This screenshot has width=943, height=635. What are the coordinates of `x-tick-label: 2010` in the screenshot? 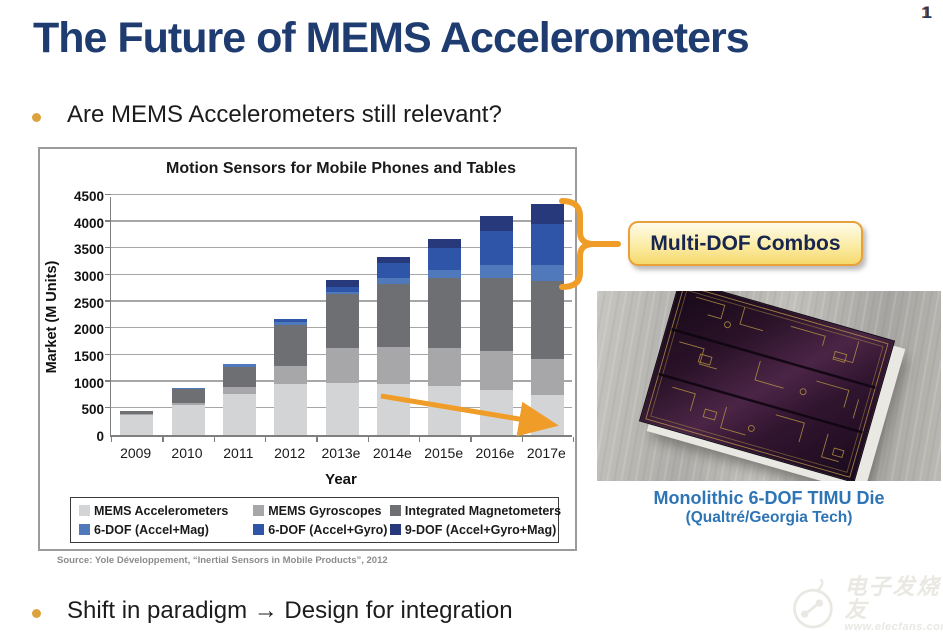 It's located at (187, 453).